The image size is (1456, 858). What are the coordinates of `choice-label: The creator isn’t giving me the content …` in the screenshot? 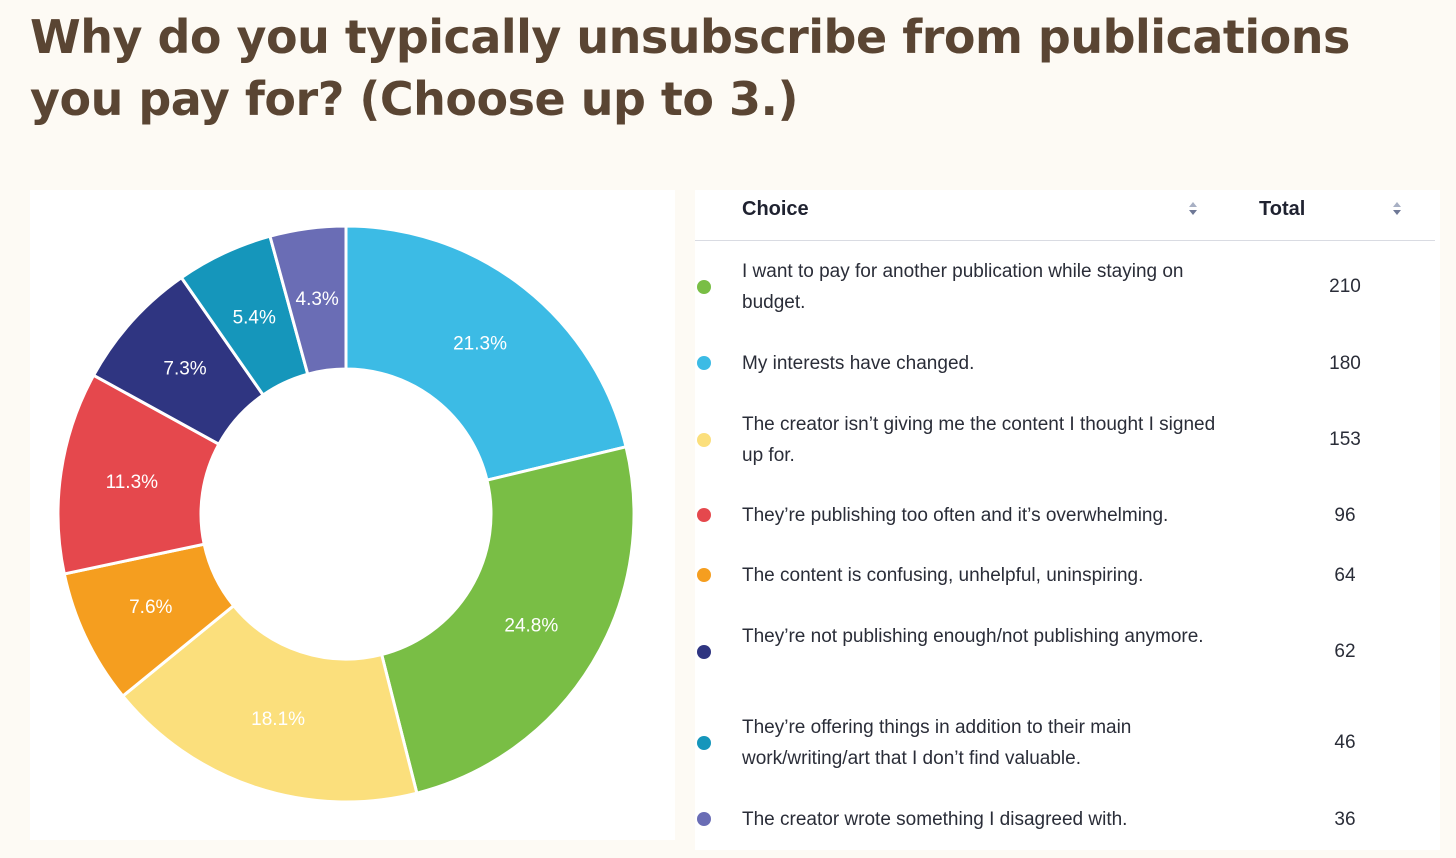 It's located at (979, 440).